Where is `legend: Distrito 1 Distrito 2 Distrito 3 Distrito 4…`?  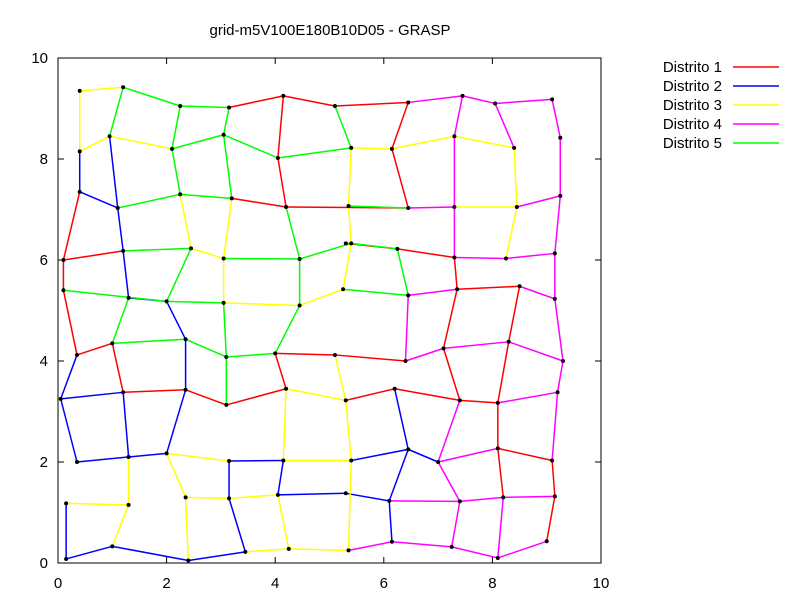
legend: Distrito 1 Distrito 2 Distrito 3 Distrito 4… is located at coordinates (721, 105).